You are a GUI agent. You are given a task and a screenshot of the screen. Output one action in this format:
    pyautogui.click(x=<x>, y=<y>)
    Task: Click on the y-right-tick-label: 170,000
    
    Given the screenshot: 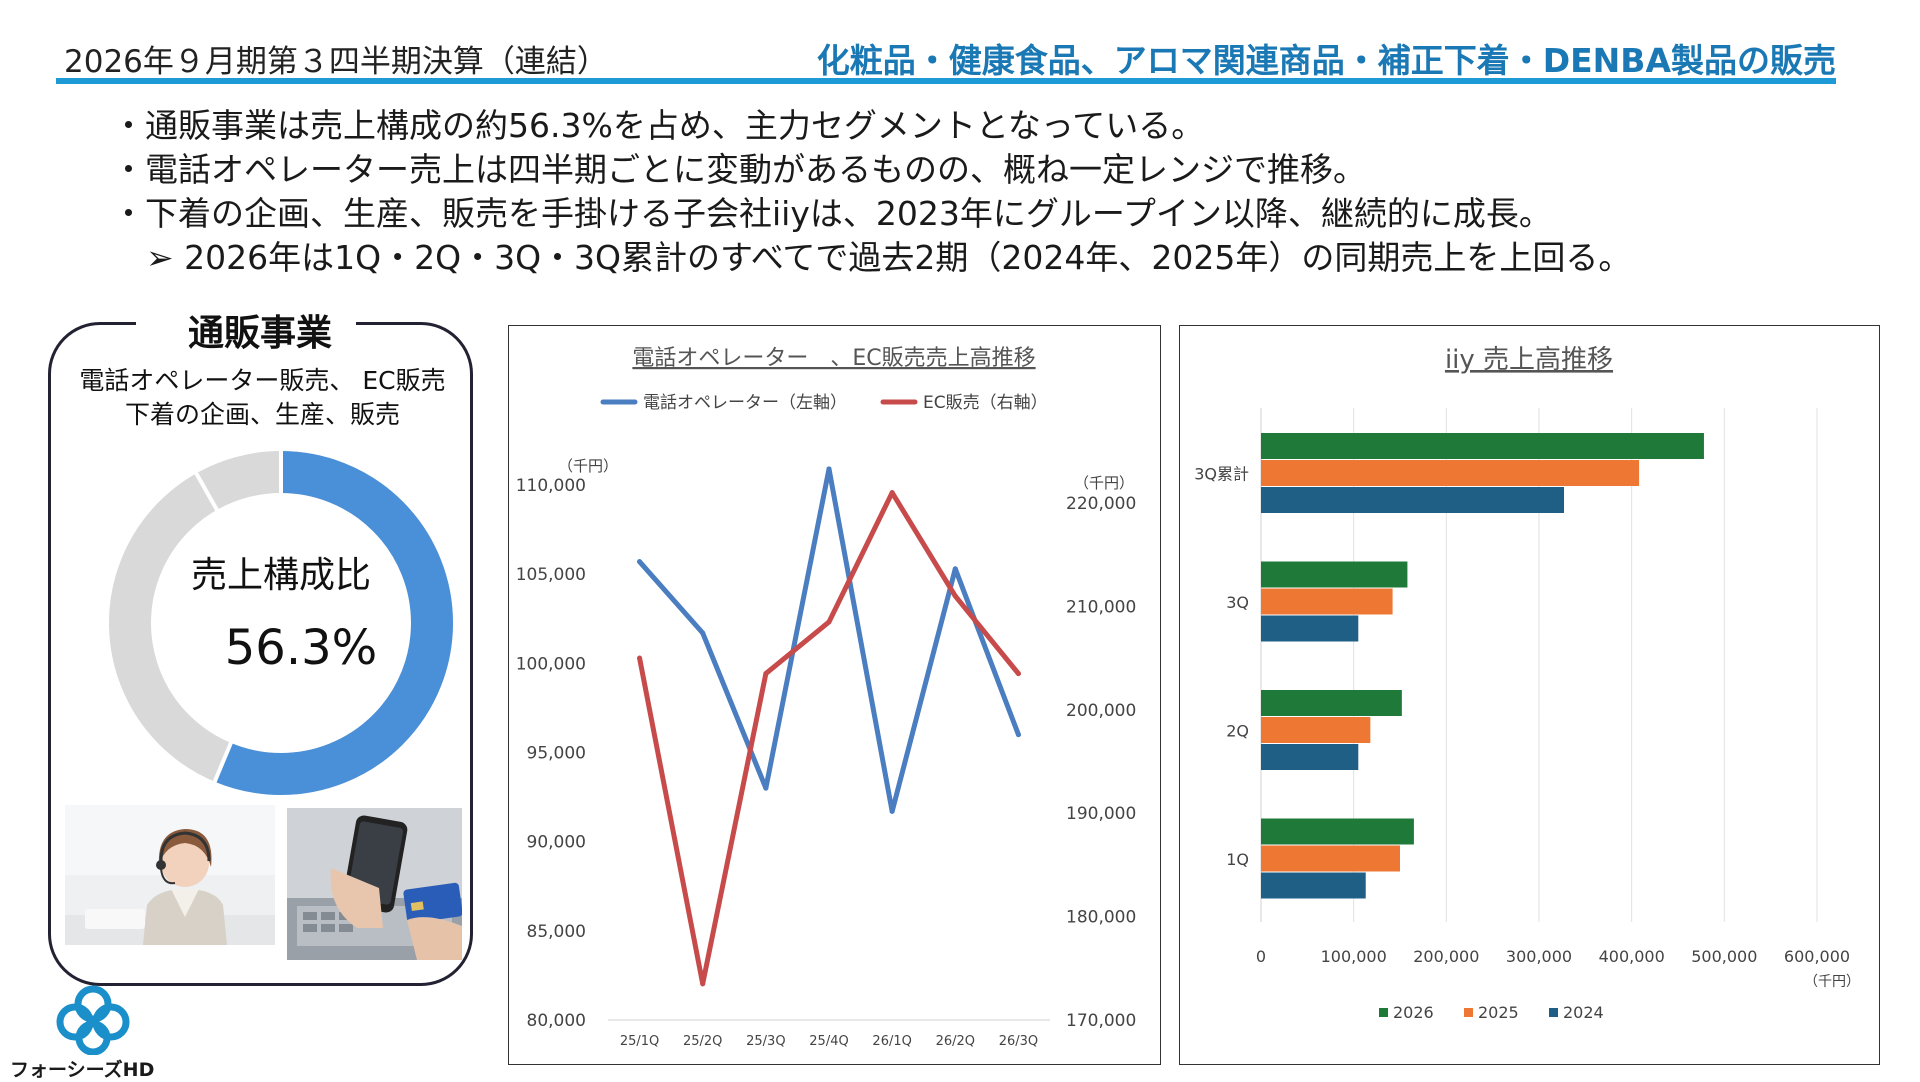 What is the action you would take?
    pyautogui.click(x=1101, y=1021)
    